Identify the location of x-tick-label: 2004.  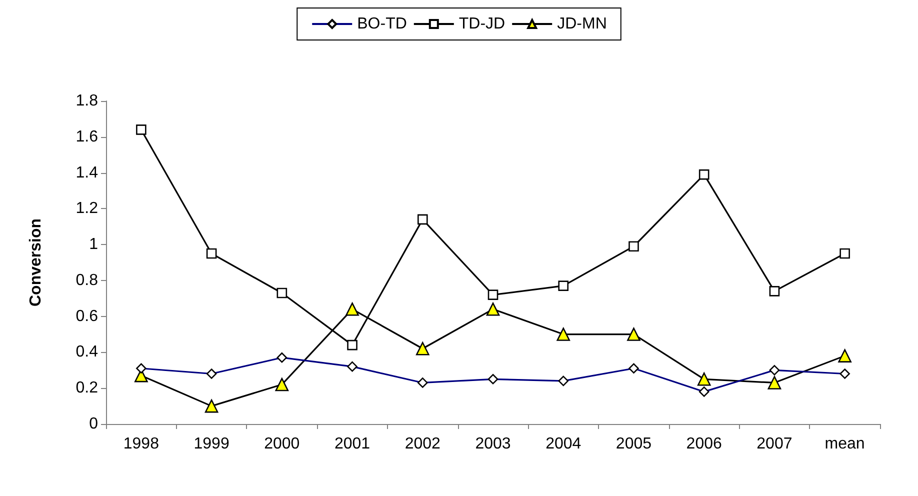
(564, 444).